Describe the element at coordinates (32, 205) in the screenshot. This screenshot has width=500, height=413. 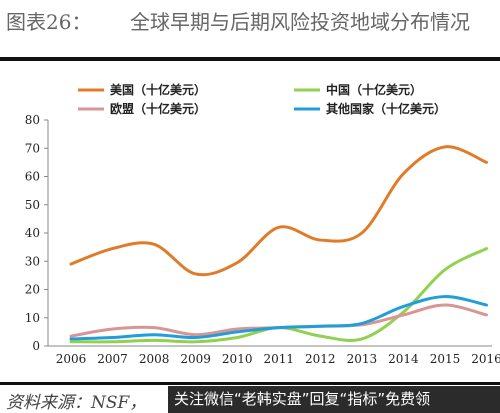
I see `y-tick-label: 50` at that location.